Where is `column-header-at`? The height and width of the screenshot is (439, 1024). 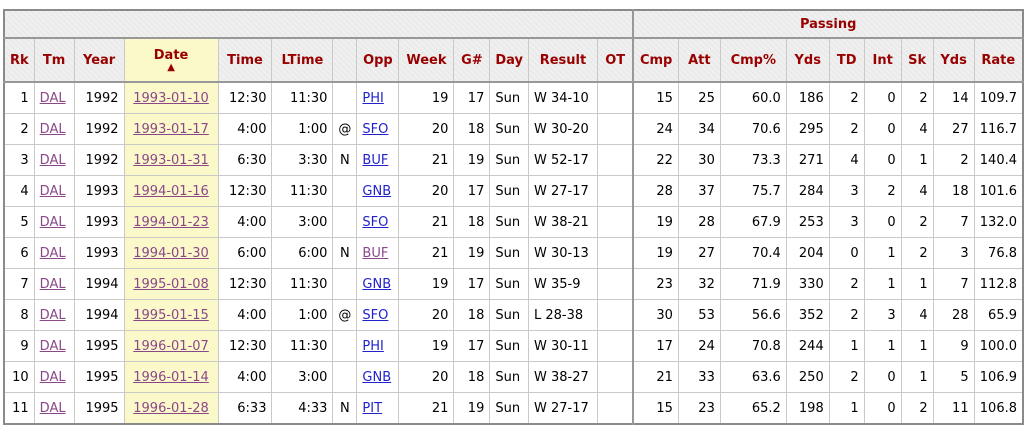
column-header-at is located at coordinates (345, 60).